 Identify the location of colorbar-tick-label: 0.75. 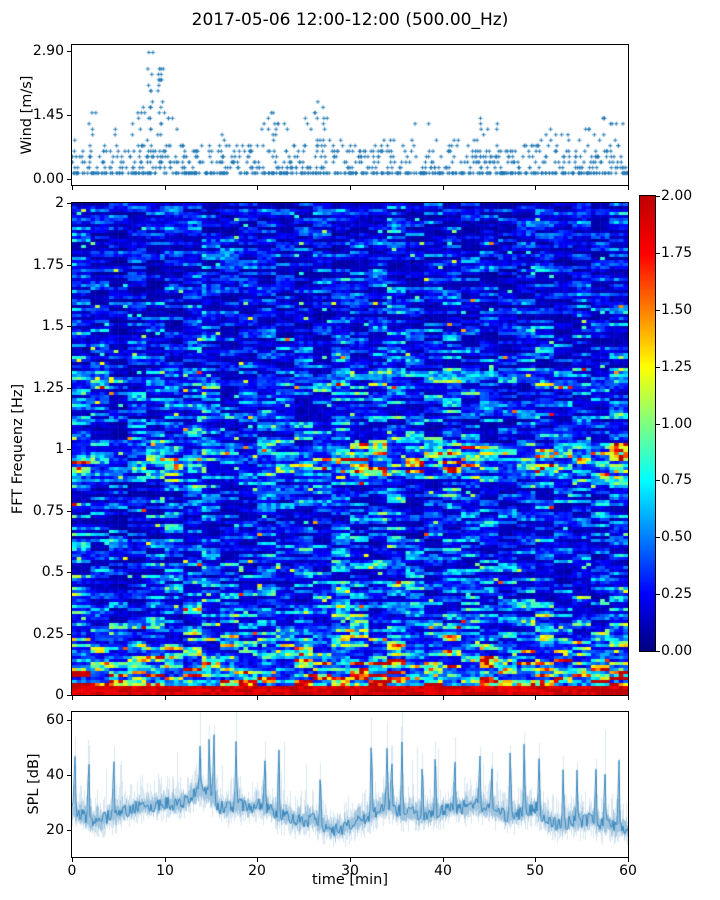
(677, 480).